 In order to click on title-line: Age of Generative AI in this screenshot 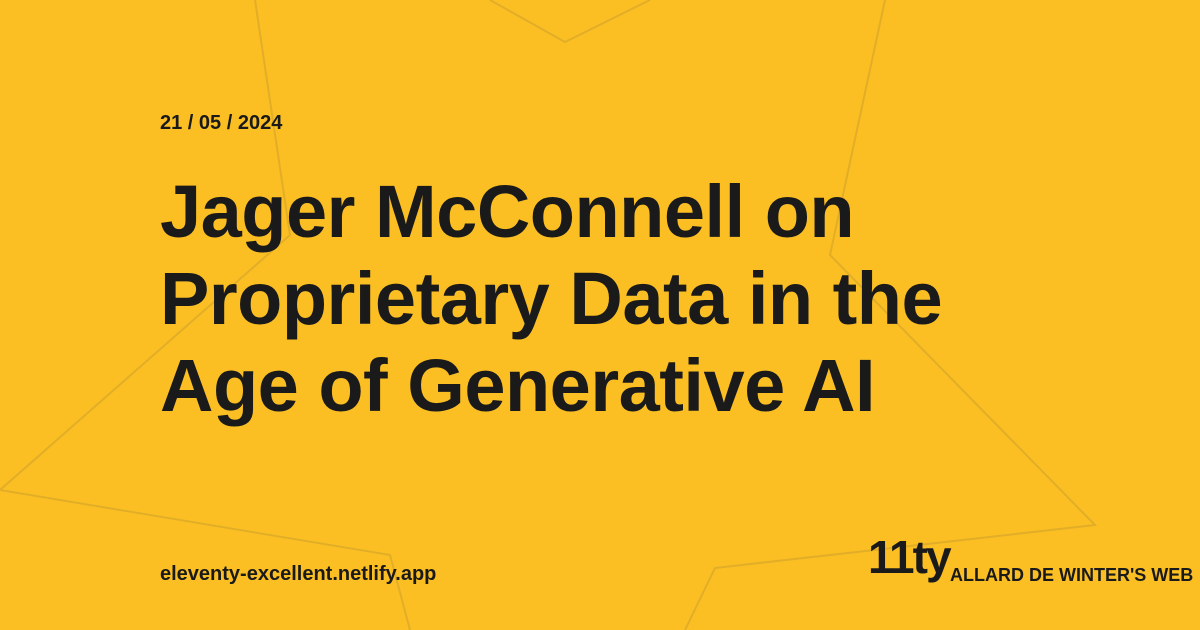, I will do `click(518, 385)`.